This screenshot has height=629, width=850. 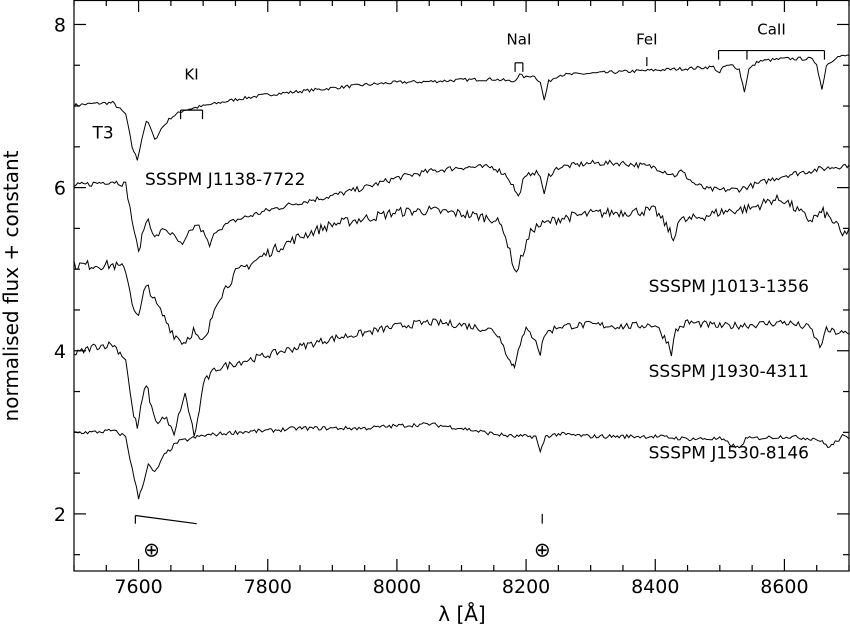 I want to click on y-tick-label: 8, so click(x=60, y=25).